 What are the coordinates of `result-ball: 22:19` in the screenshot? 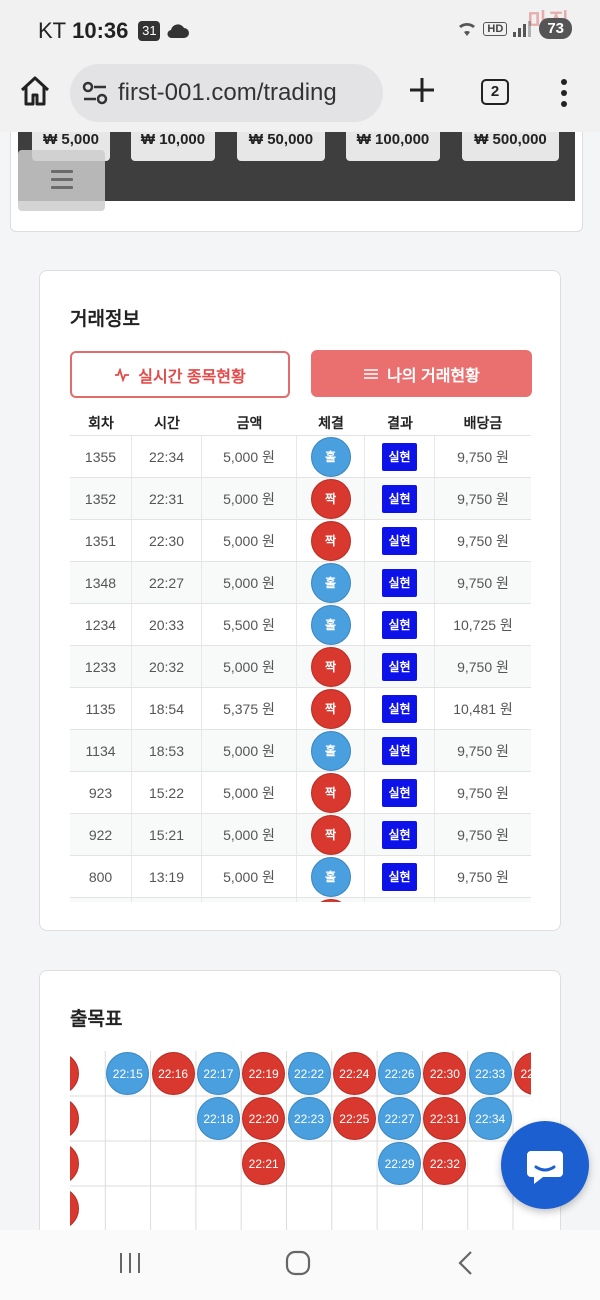 It's located at (264, 1073).